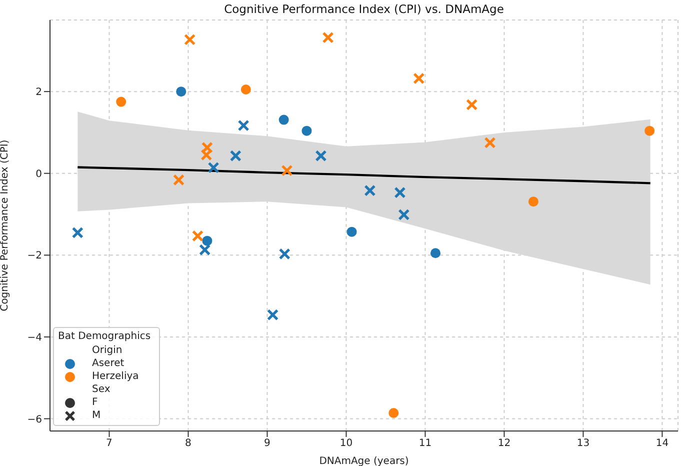  Describe the element at coordinates (364, 461) in the screenshot. I see `x-axis-title: DNAmAge (years)` at that location.